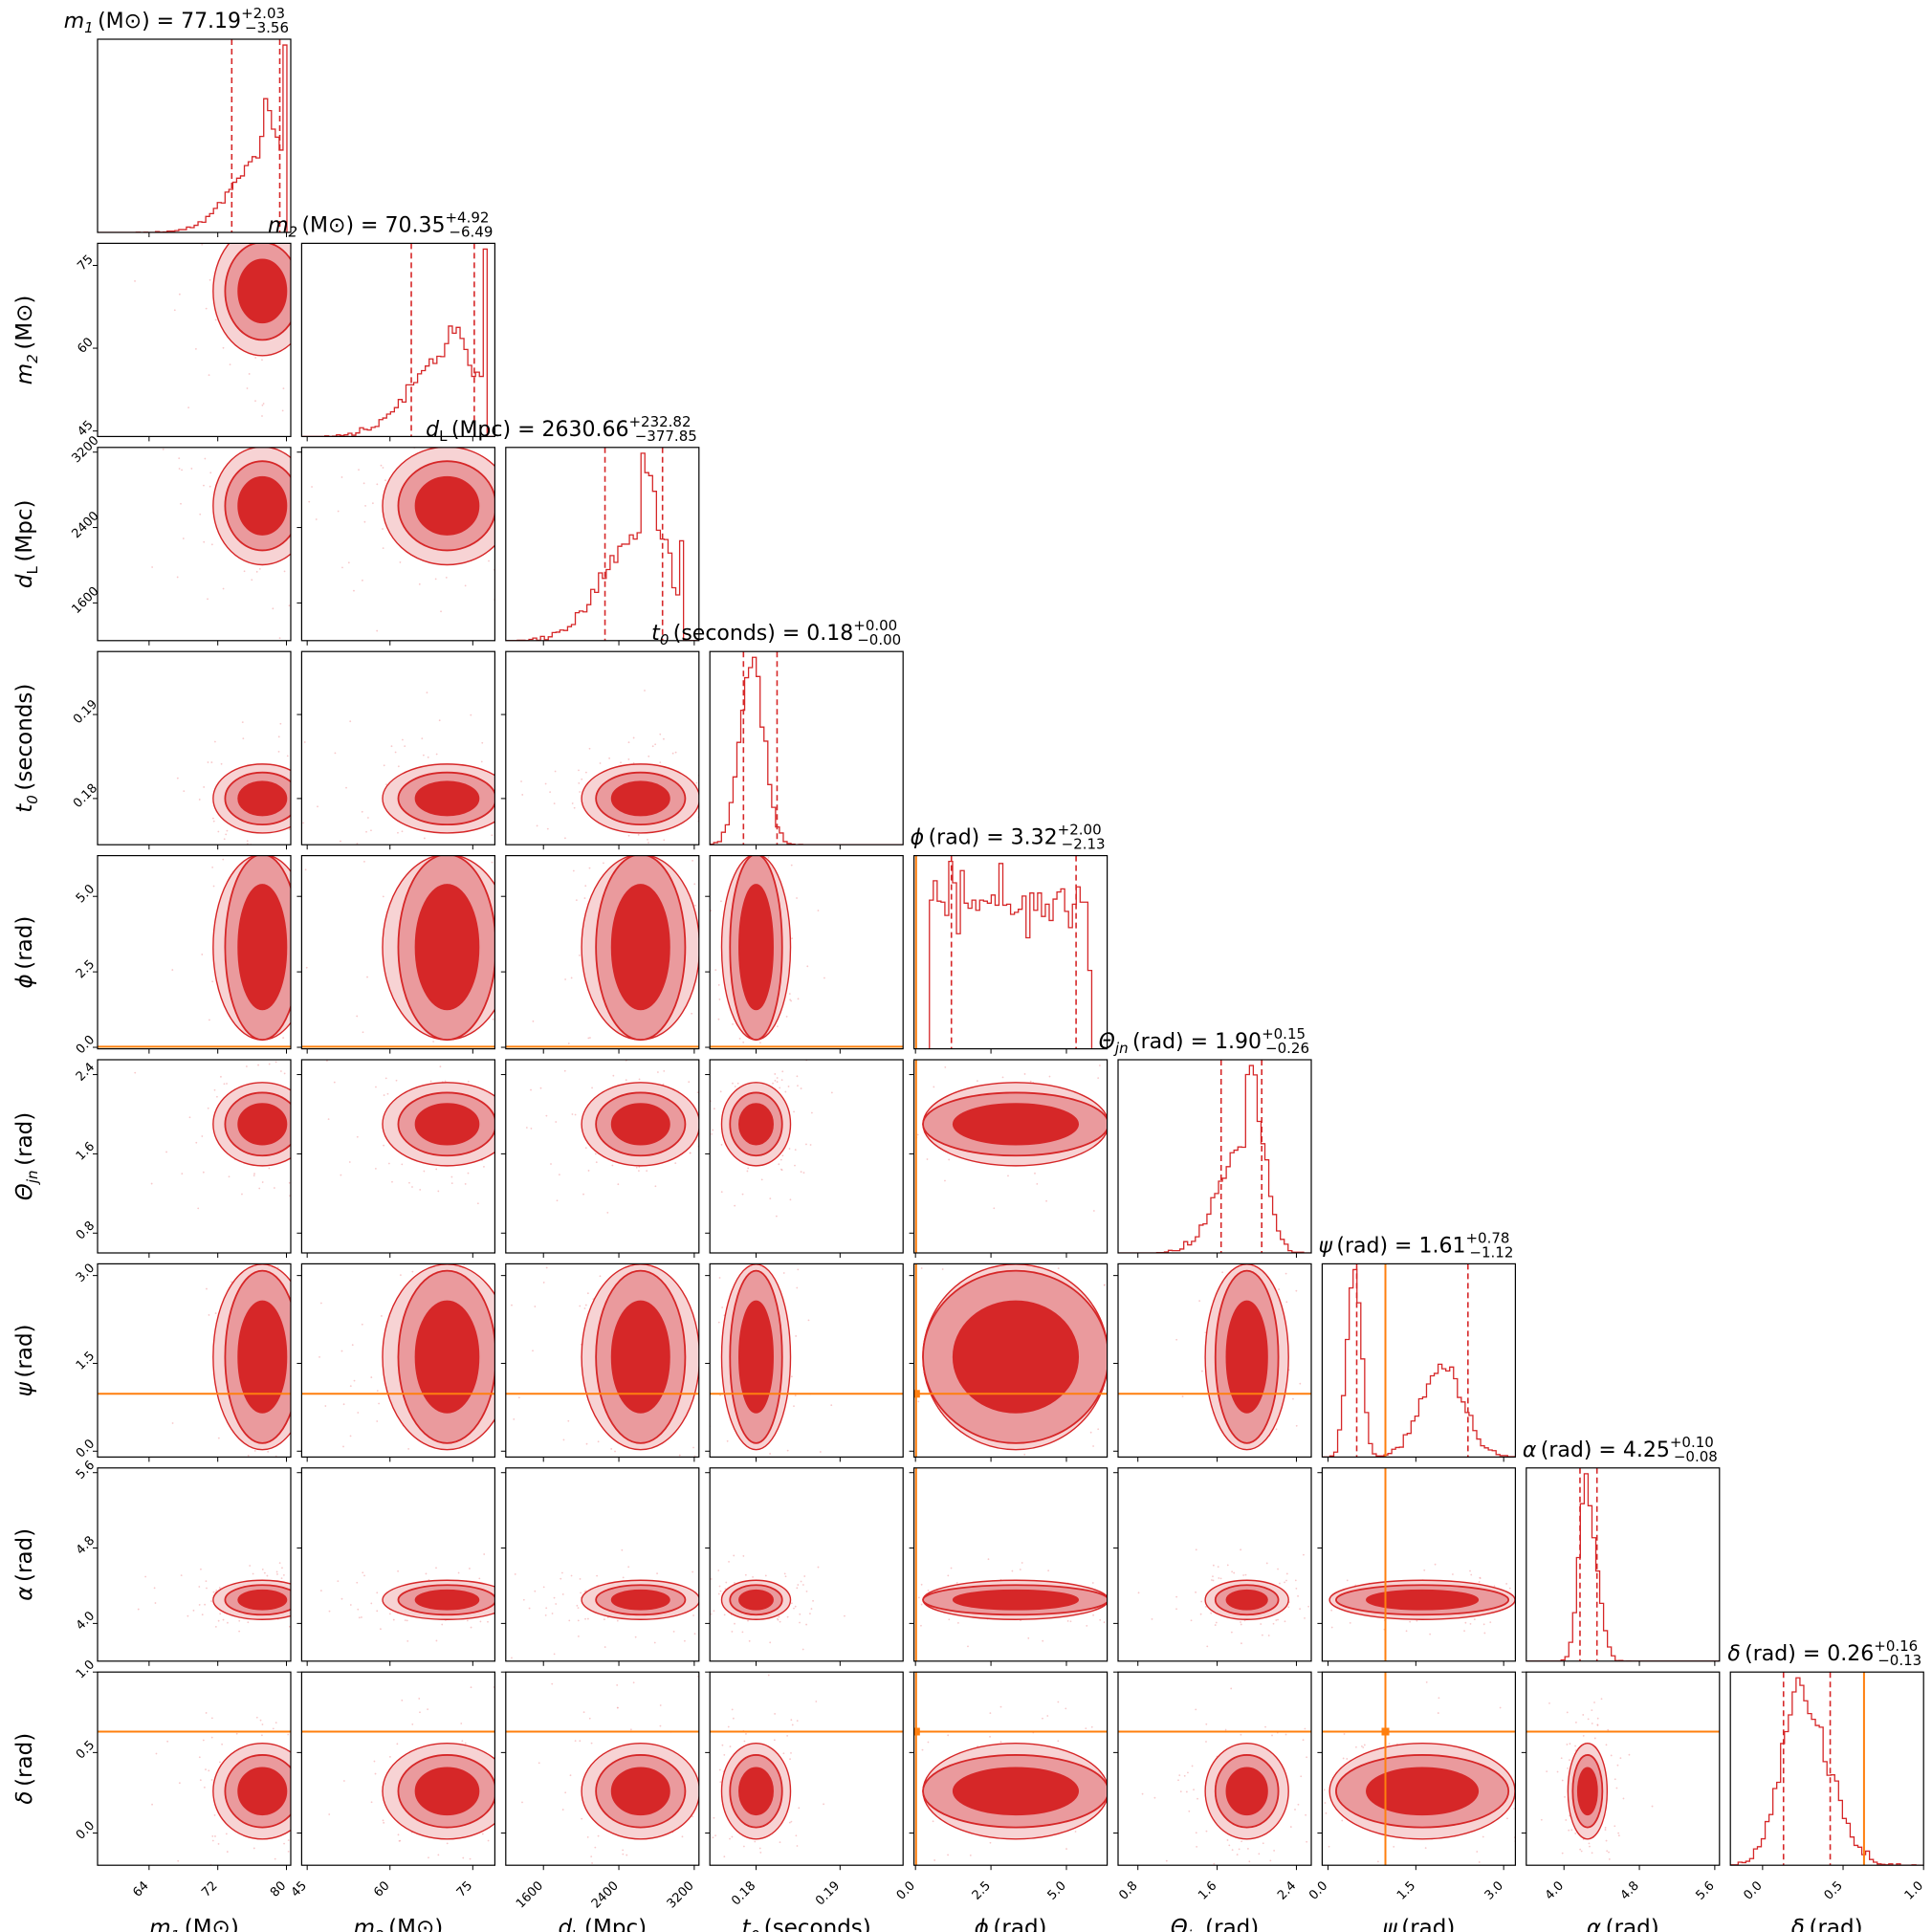 The image size is (1932, 1932). I want to click on panel-t0-t0, so click(806, 750).